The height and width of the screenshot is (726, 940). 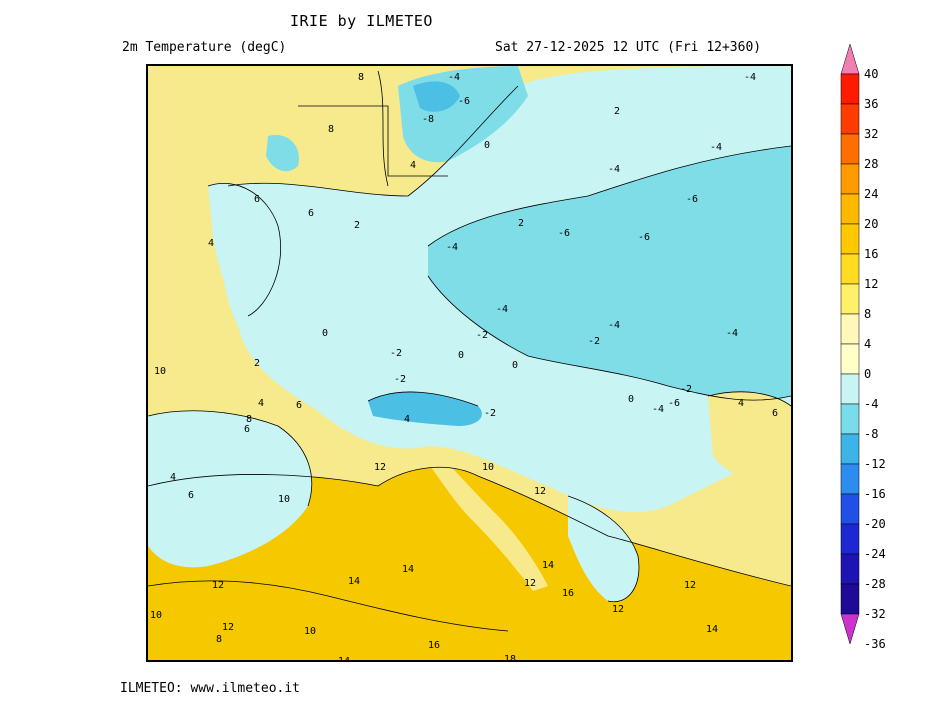 I want to click on legend-tick-label: -28, so click(x=875, y=584).